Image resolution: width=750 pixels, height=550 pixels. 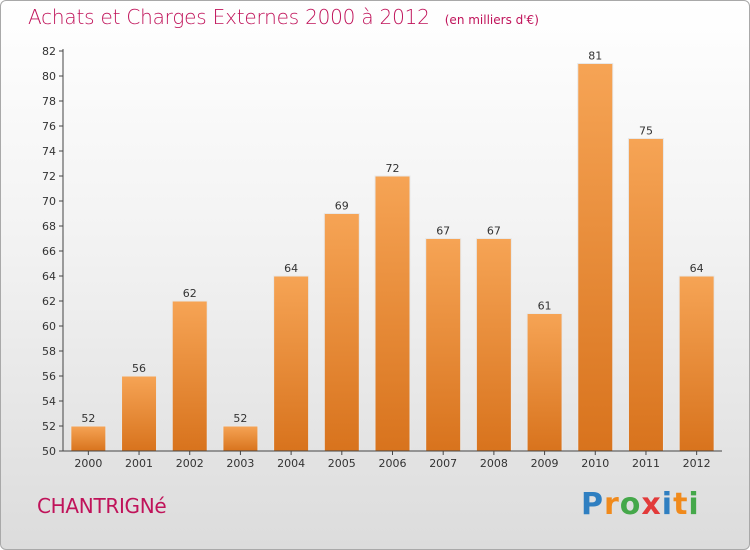 I want to click on y-tick-label: 64, so click(x=49, y=276).